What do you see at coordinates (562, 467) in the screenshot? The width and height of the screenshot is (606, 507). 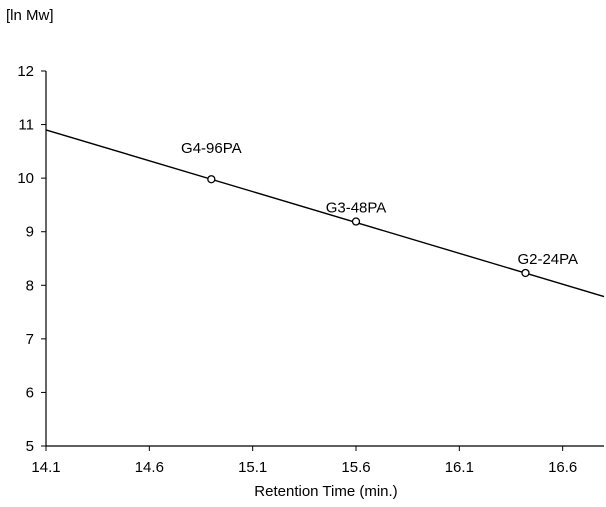 I see `x-tick-label: 16.6` at bounding box center [562, 467].